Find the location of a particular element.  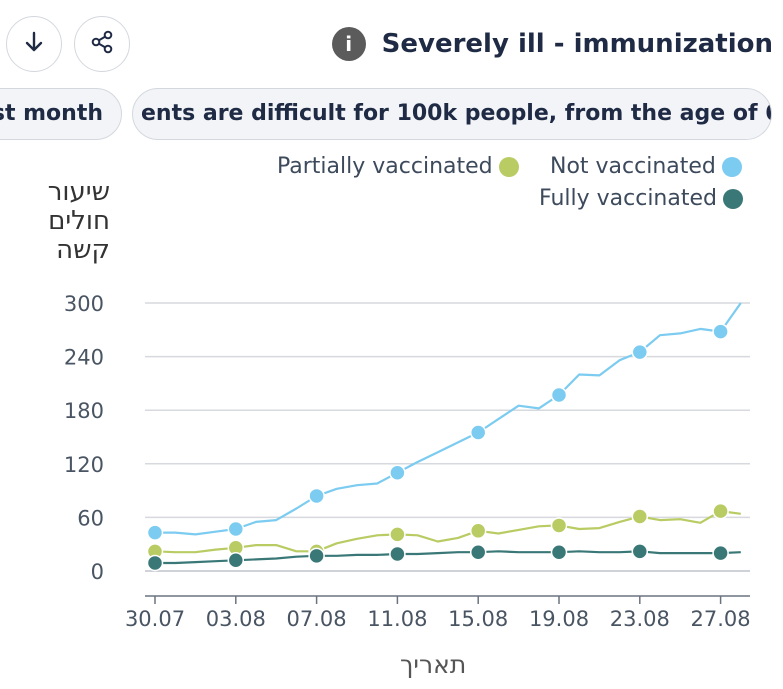

legend-item-not-vaccinated: Not vaccinated is located at coordinates (646, 166).